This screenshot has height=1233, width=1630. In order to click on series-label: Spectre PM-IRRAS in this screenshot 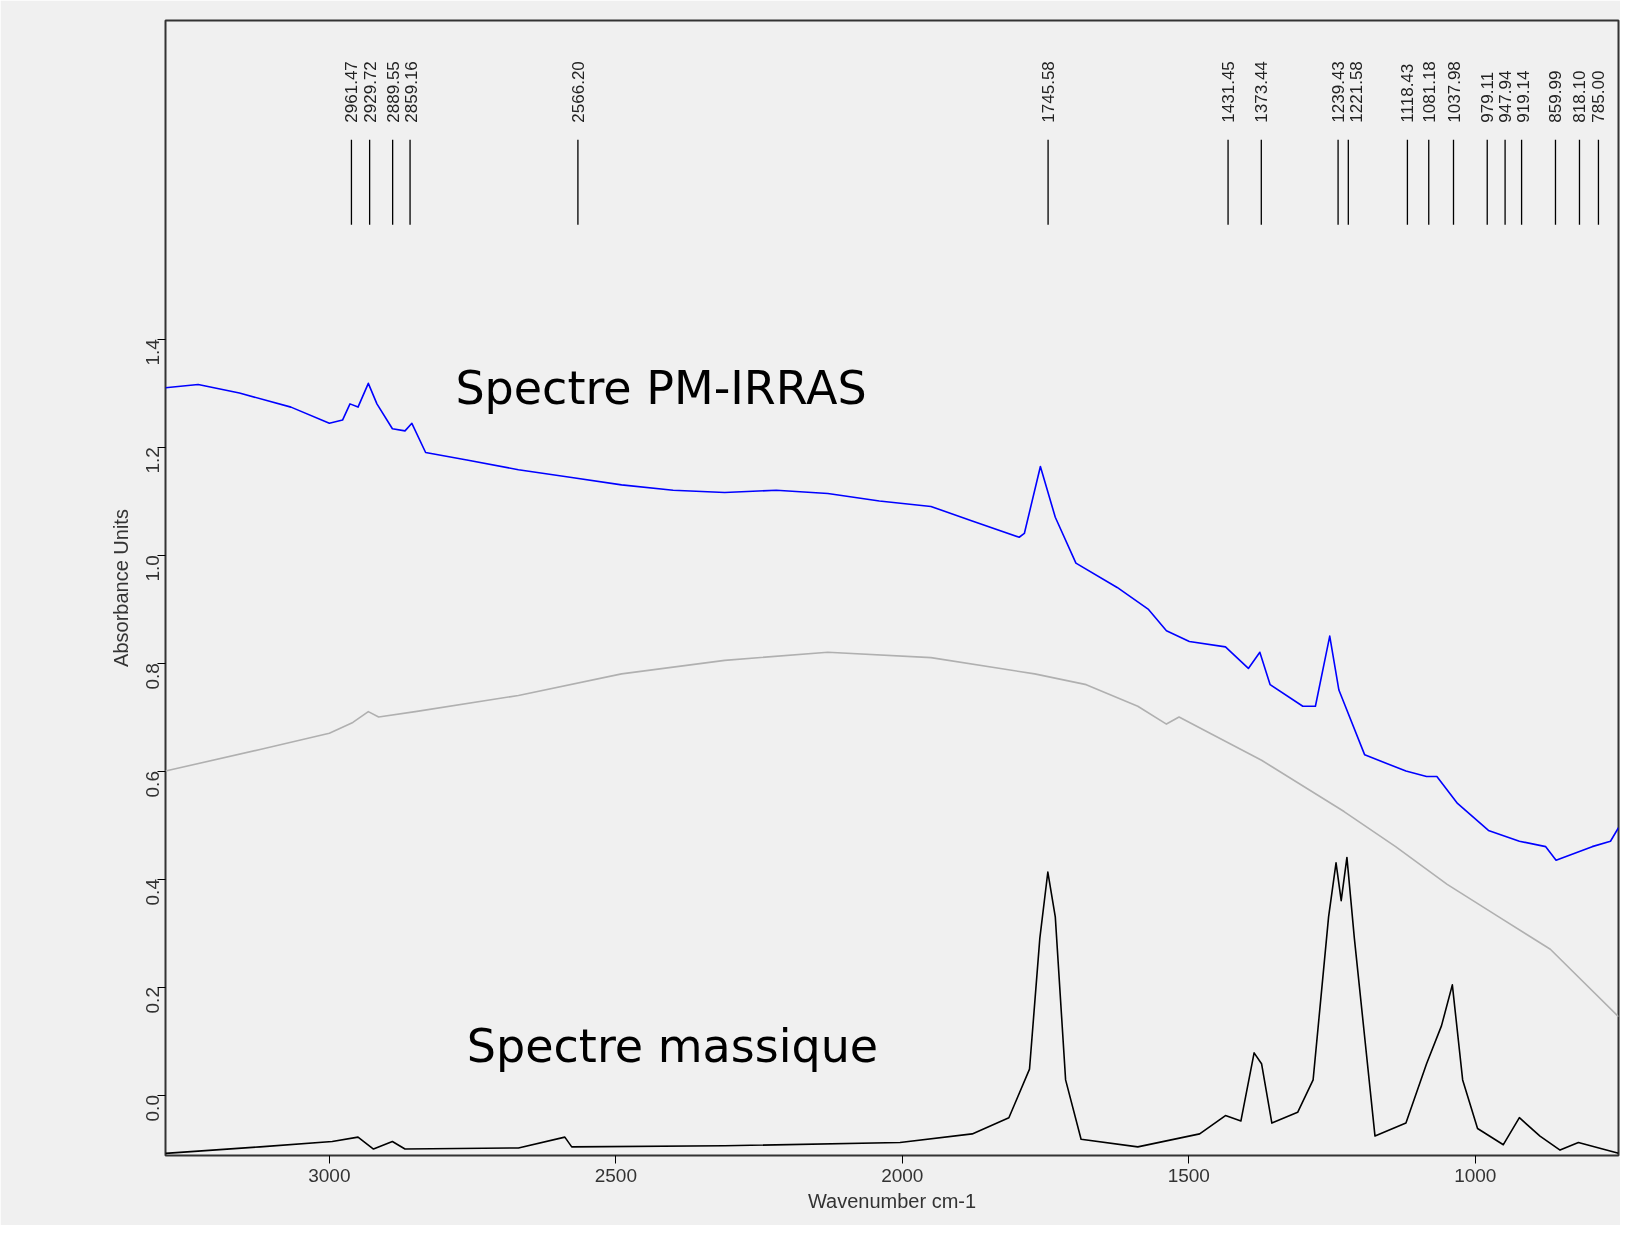, I will do `click(661, 387)`.